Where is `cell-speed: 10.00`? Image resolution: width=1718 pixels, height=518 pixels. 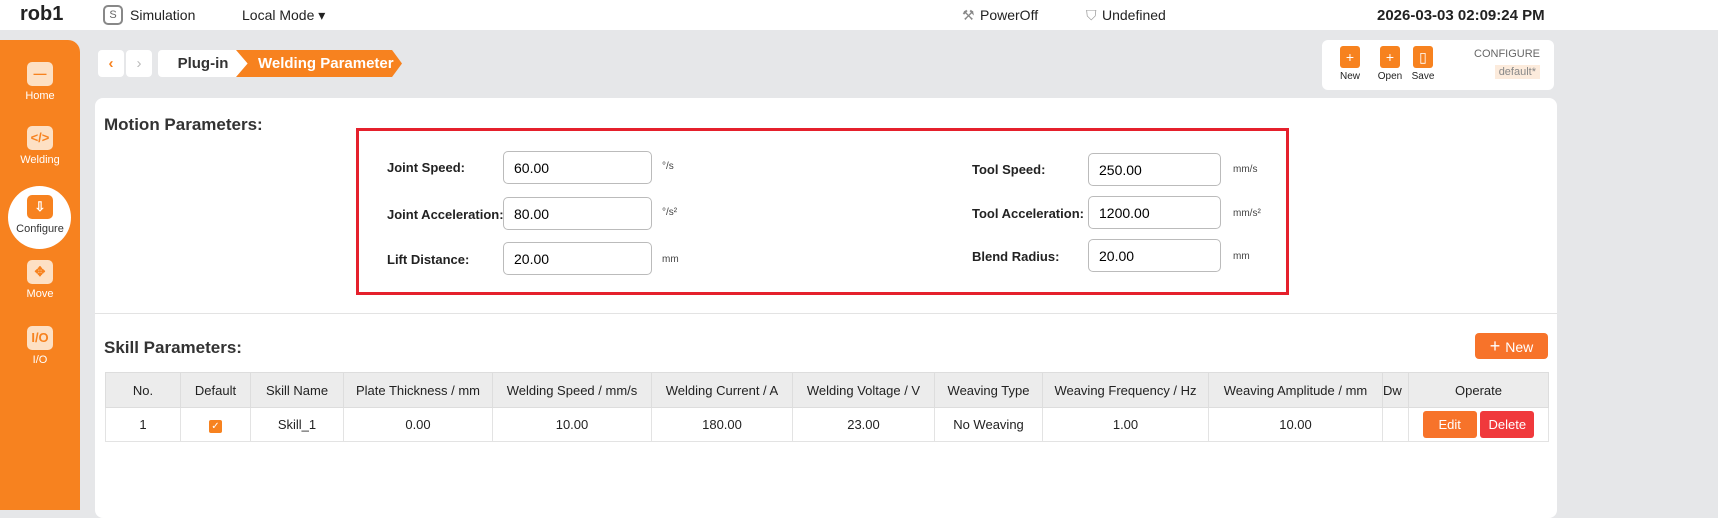
cell-speed: 10.00 is located at coordinates (572, 424).